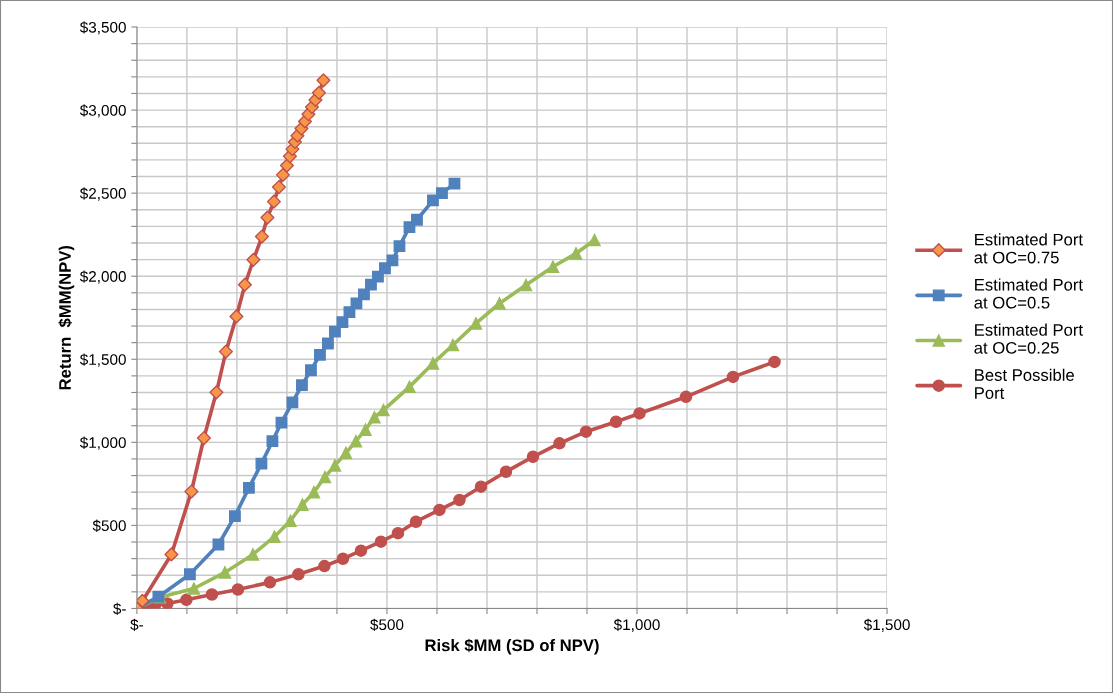  Describe the element at coordinates (109, 525) in the screenshot. I see `y-tick-label: $500` at that location.